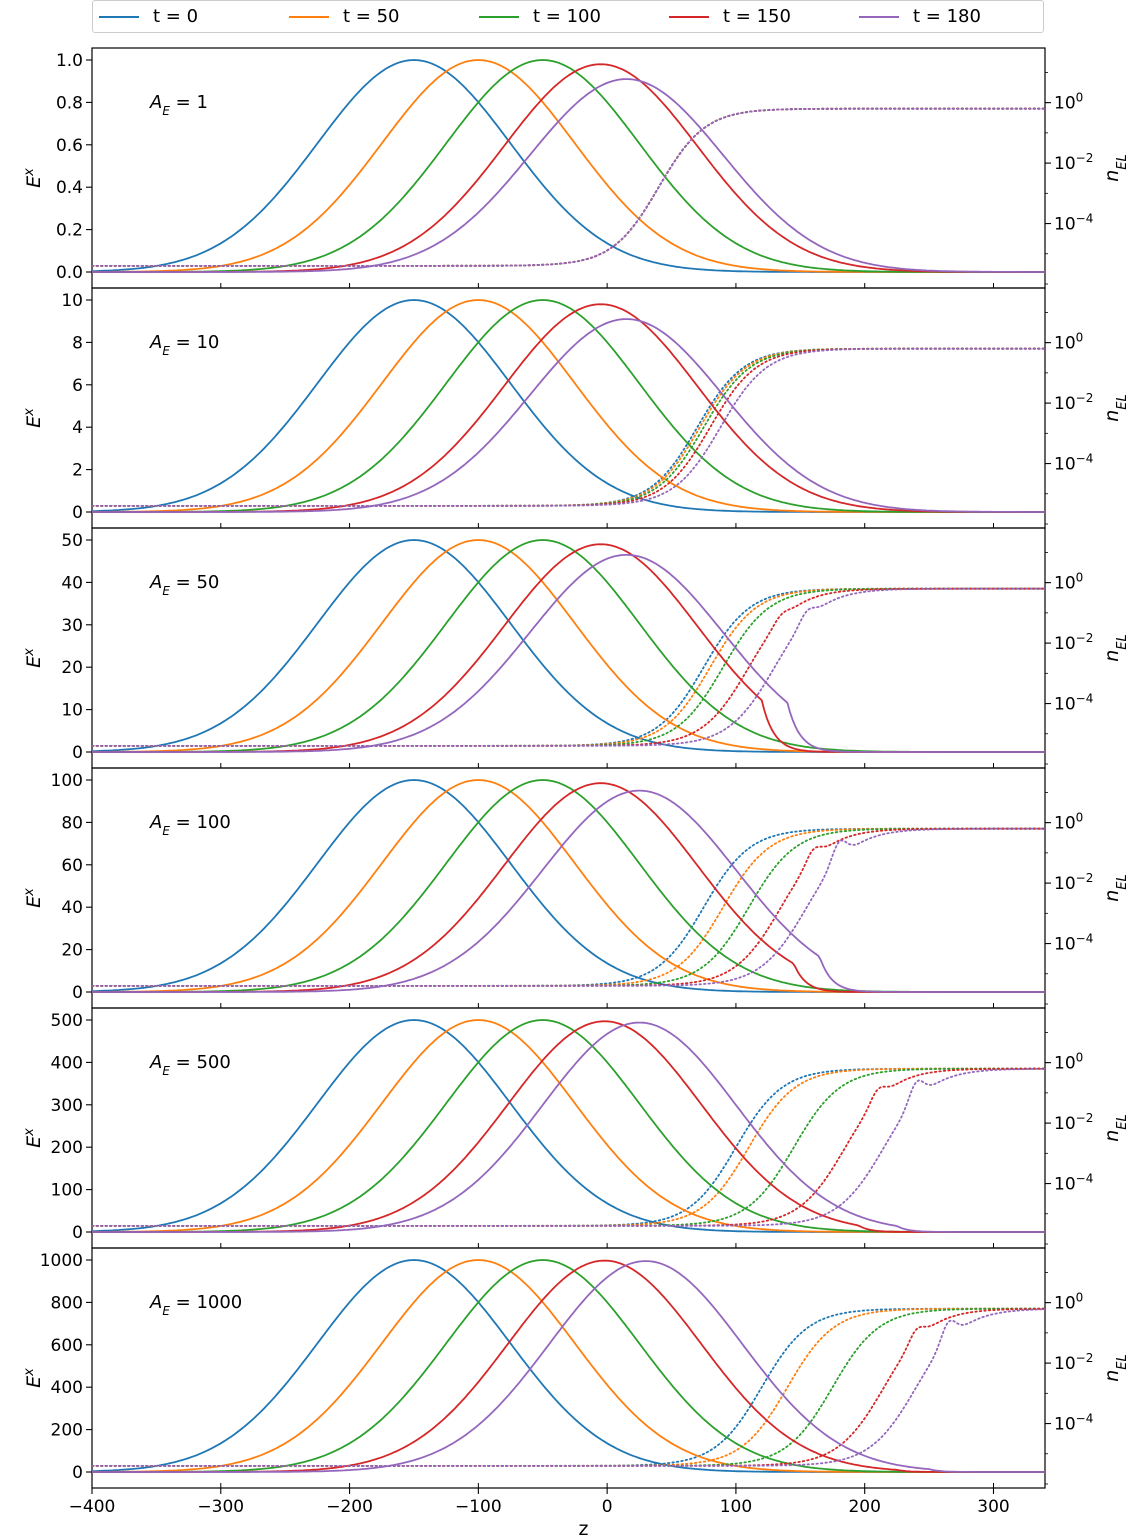 This screenshot has height=1538, width=1132. I want to click on legend-item-t0: t = 0, so click(188, 16).